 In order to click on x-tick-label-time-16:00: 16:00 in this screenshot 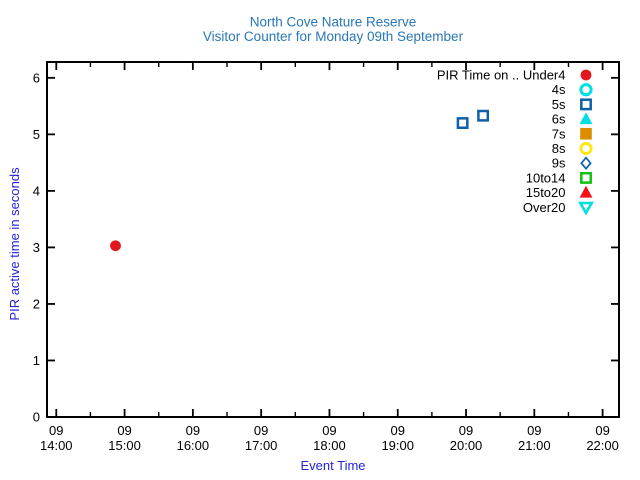, I will do `click(193, 445)`.